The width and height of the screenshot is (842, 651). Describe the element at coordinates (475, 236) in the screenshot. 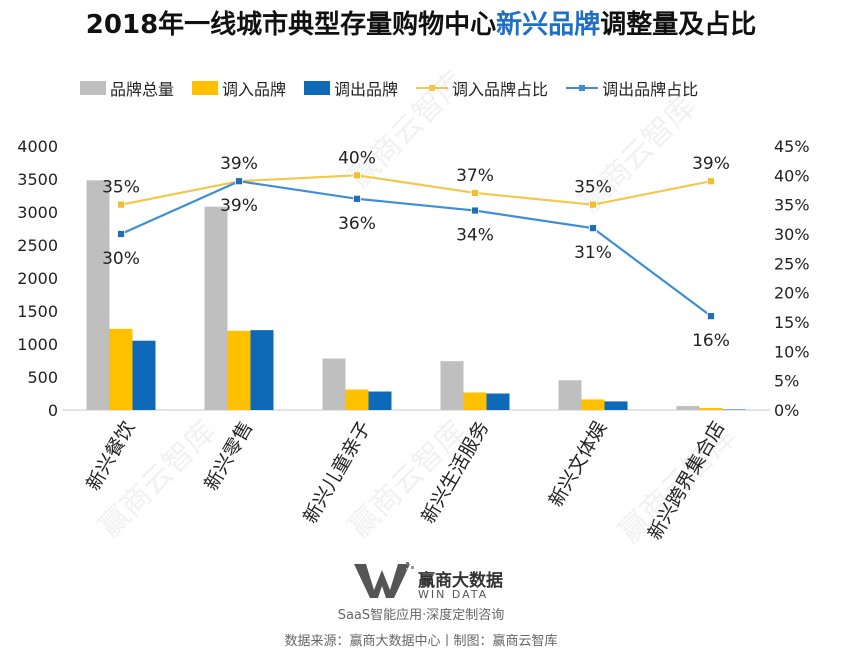

I see `data-label-out-ratio: 34%` at that location.